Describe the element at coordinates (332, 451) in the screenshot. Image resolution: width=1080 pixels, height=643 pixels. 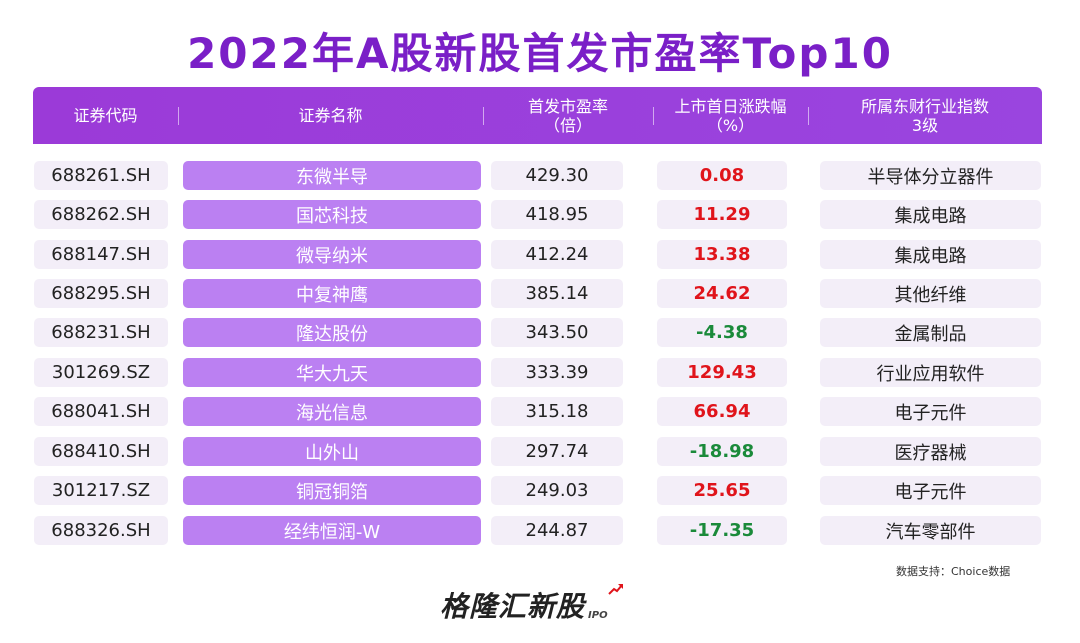
I see `cell-name: 山外山` at that location.